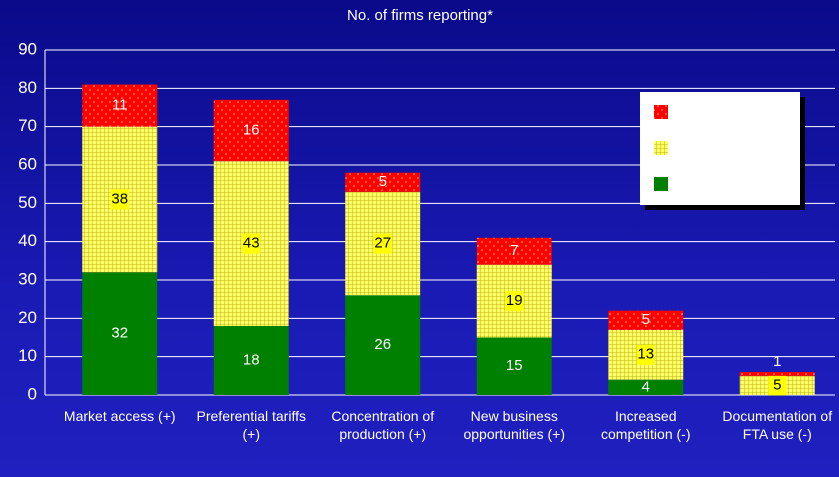  I want to click on data-label: 19, so click(514, 300).